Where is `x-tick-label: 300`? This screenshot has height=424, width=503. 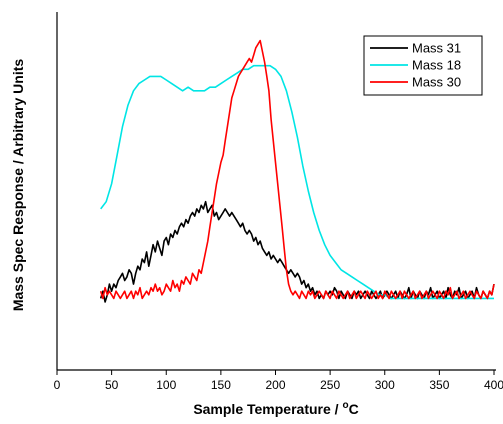 x-tick-label: 300 is located at coordinates (385, 385).